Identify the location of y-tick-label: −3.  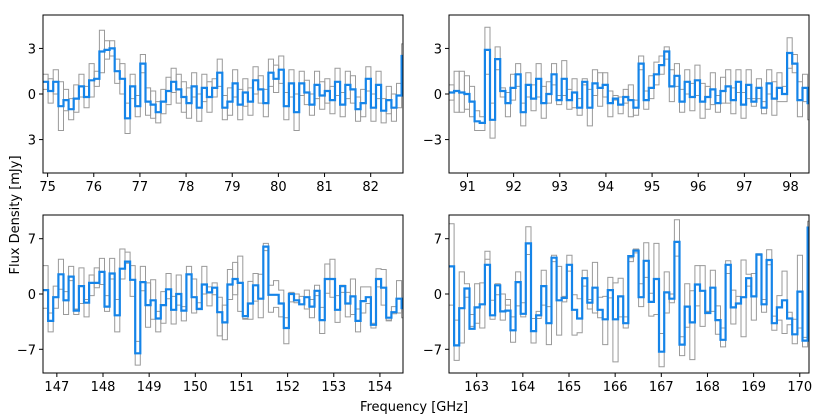
(432, 141).